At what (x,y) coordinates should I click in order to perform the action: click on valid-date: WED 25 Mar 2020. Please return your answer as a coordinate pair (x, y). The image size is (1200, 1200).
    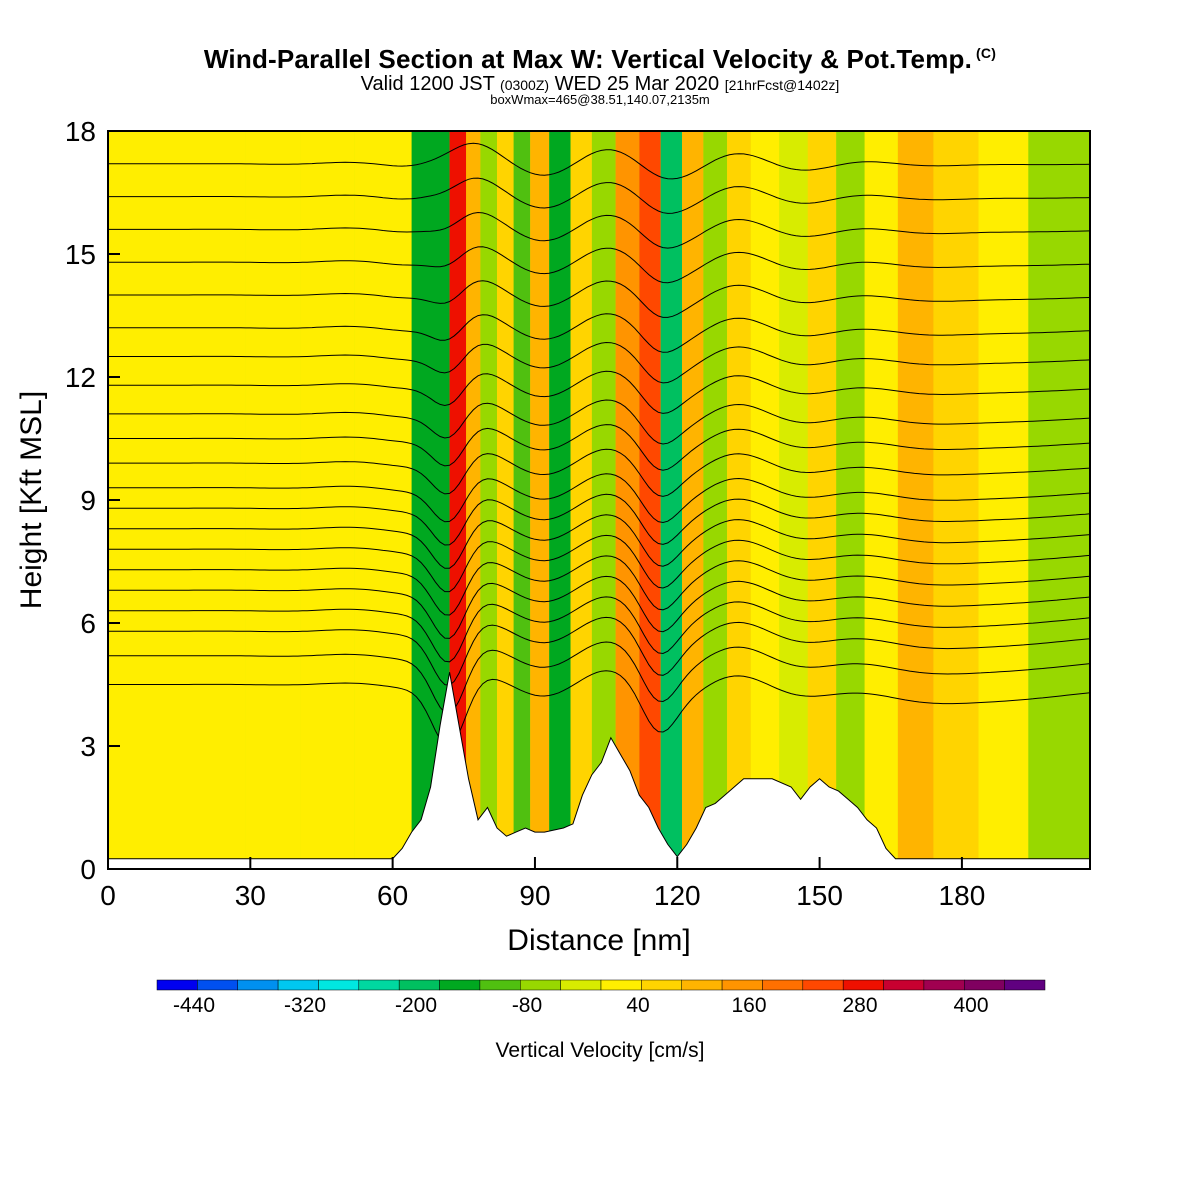
    Looking at the image, I should click on (637, 84).